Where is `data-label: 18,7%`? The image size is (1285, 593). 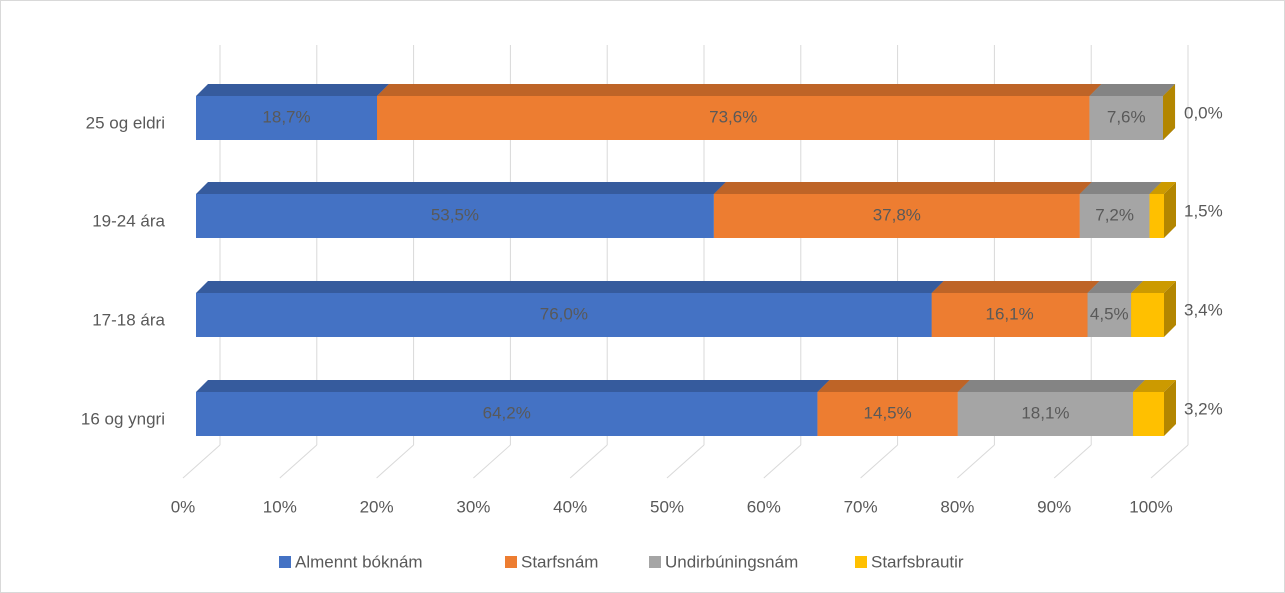 data-label: 18,7% is located at coordinates (286, 116).